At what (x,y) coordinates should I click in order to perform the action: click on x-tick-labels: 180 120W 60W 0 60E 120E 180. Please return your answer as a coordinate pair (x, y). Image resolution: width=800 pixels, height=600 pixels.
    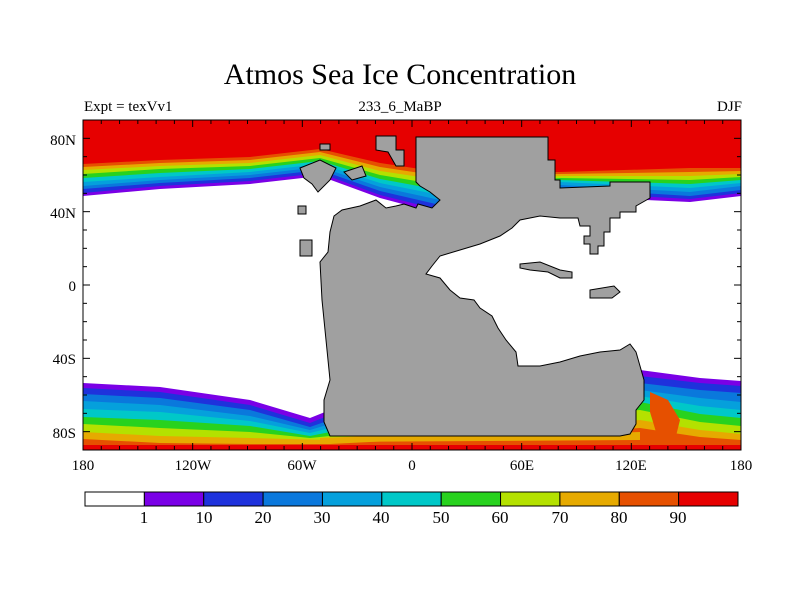
    Looking at the image, I should click on (412, 466).